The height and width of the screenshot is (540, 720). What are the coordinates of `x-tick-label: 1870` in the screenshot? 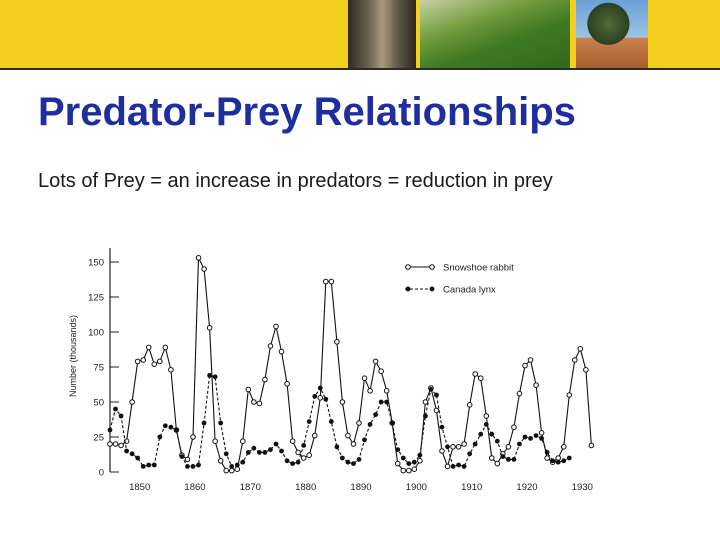 It's located at (250, 487).